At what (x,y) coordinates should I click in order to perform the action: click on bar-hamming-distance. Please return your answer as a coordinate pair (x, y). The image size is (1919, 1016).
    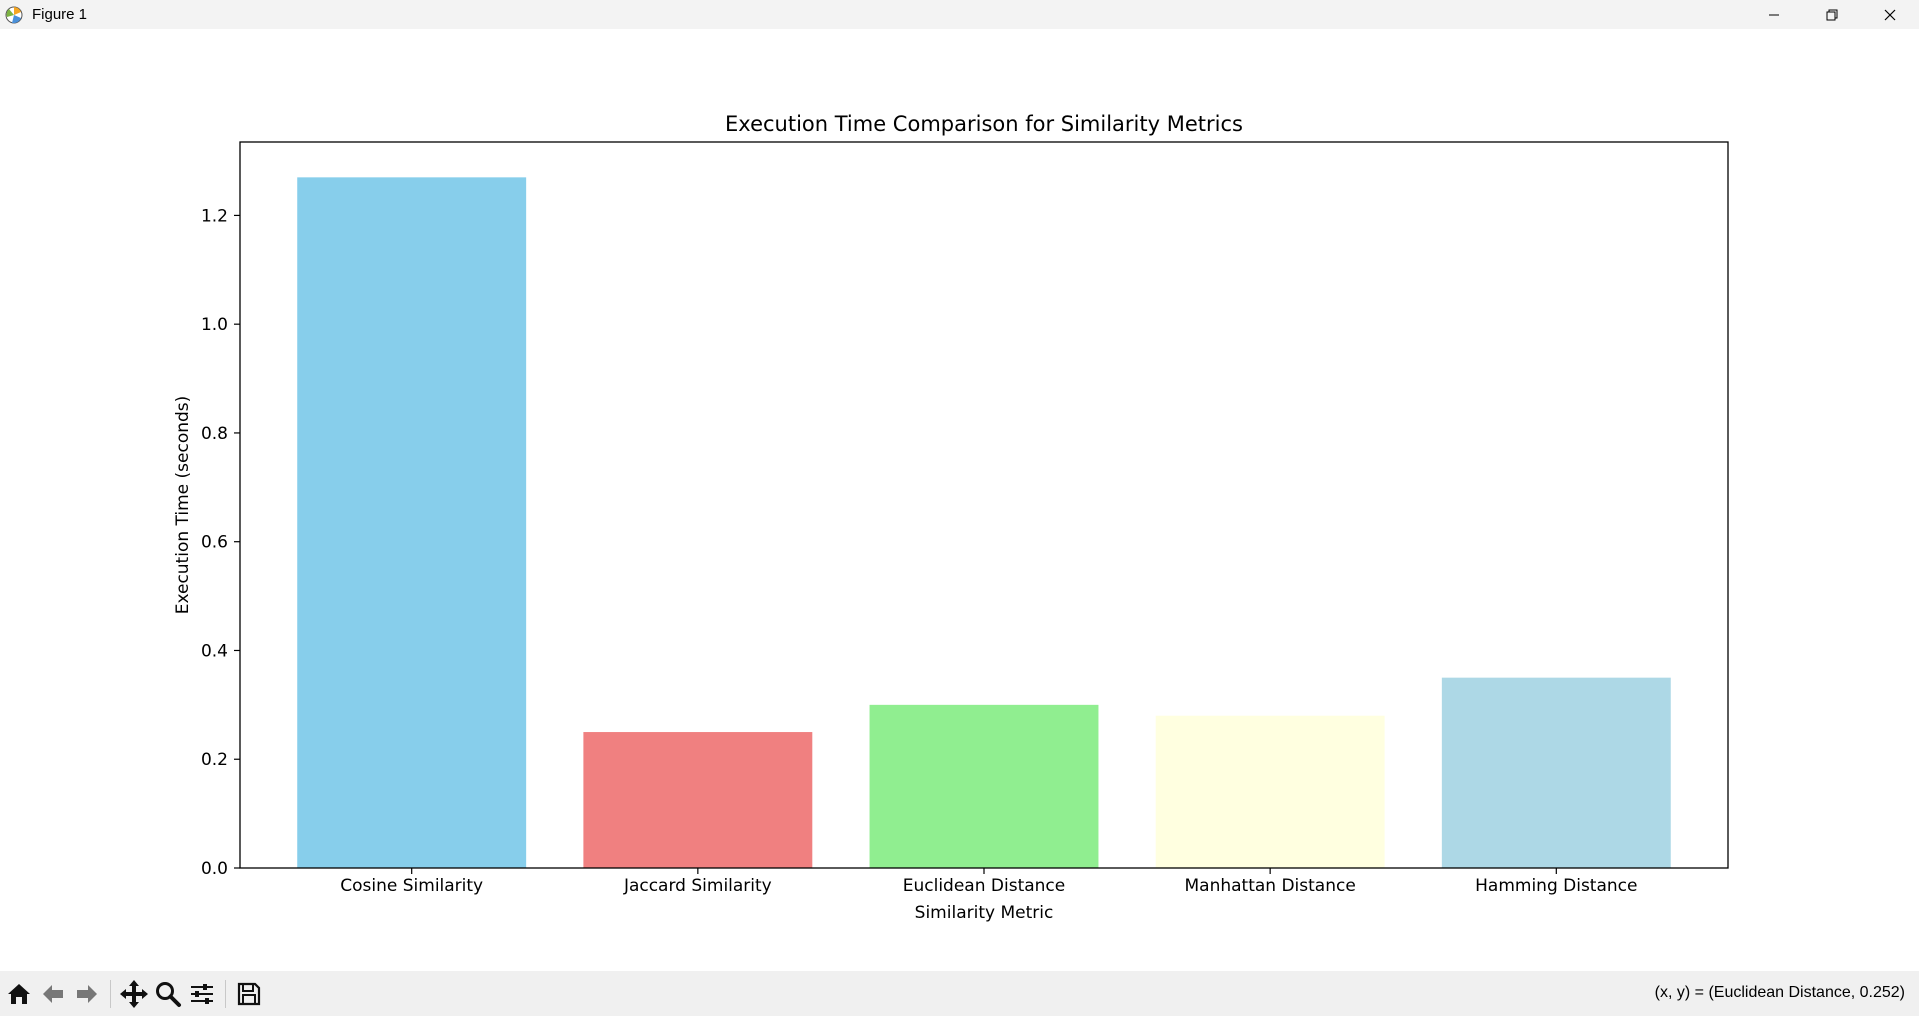
    Looking at the image, I should click on (1556, 772).